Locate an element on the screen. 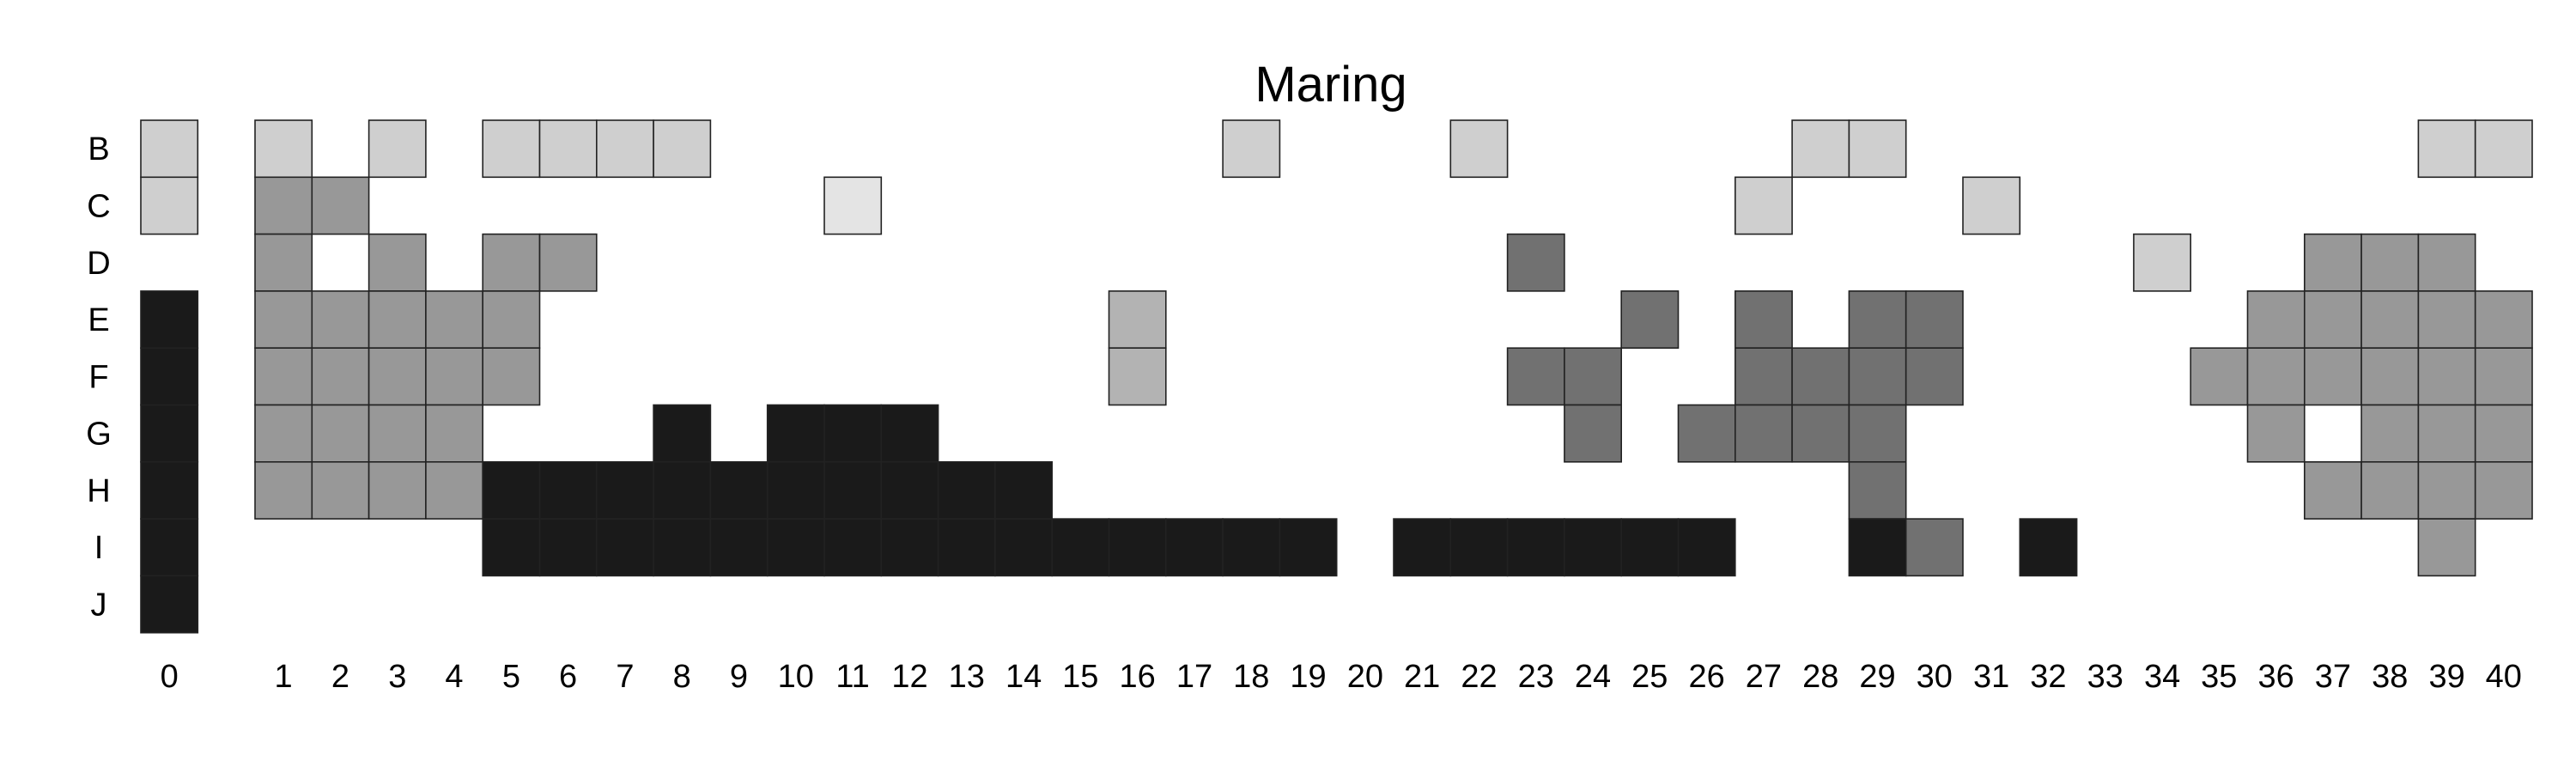 This screenshot has width=2576, height=773. chart-title: Maring is located at coordinates (1330, 85).